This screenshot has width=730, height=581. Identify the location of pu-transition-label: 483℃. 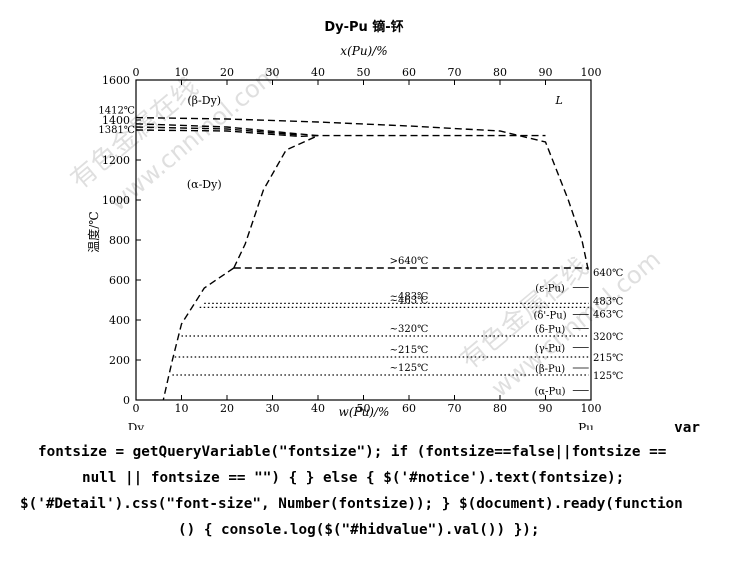
(608, 301).